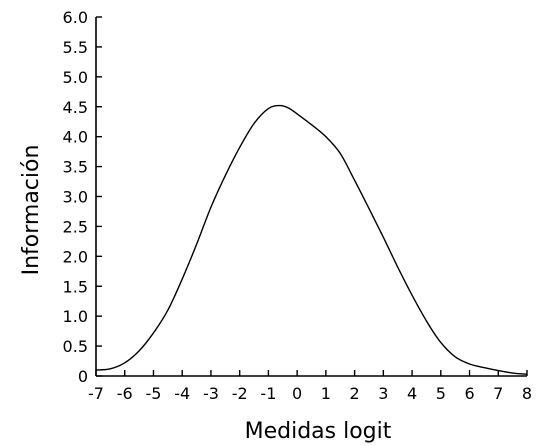  What do you see at coordinates (75, 107) in the screenshot?
I see `y-tick-label: 4.5` at bounding box center [75, 107].